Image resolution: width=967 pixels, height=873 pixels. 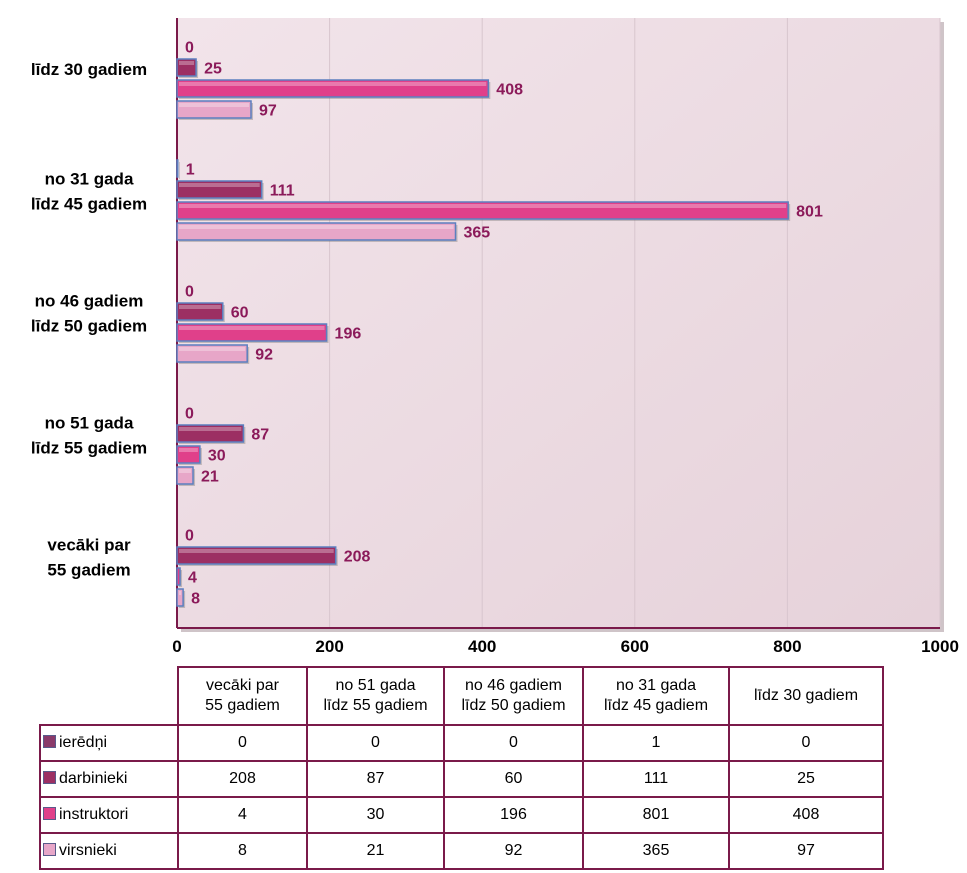 What do you see at coordinates (240, 313) in the screenshot?
I see `data-label: 60` at bounding box center [240, 313].